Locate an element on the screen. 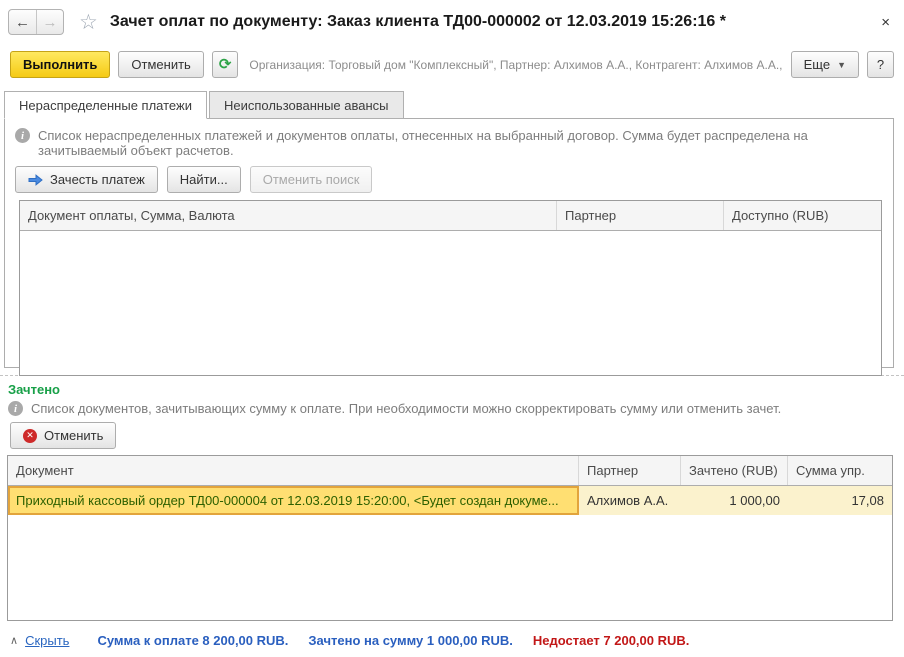 Image resolution: width=904 pixels, height=657 pixels. cancel-offset-button: ✕ Отменить is located at coordinates (63, 435).